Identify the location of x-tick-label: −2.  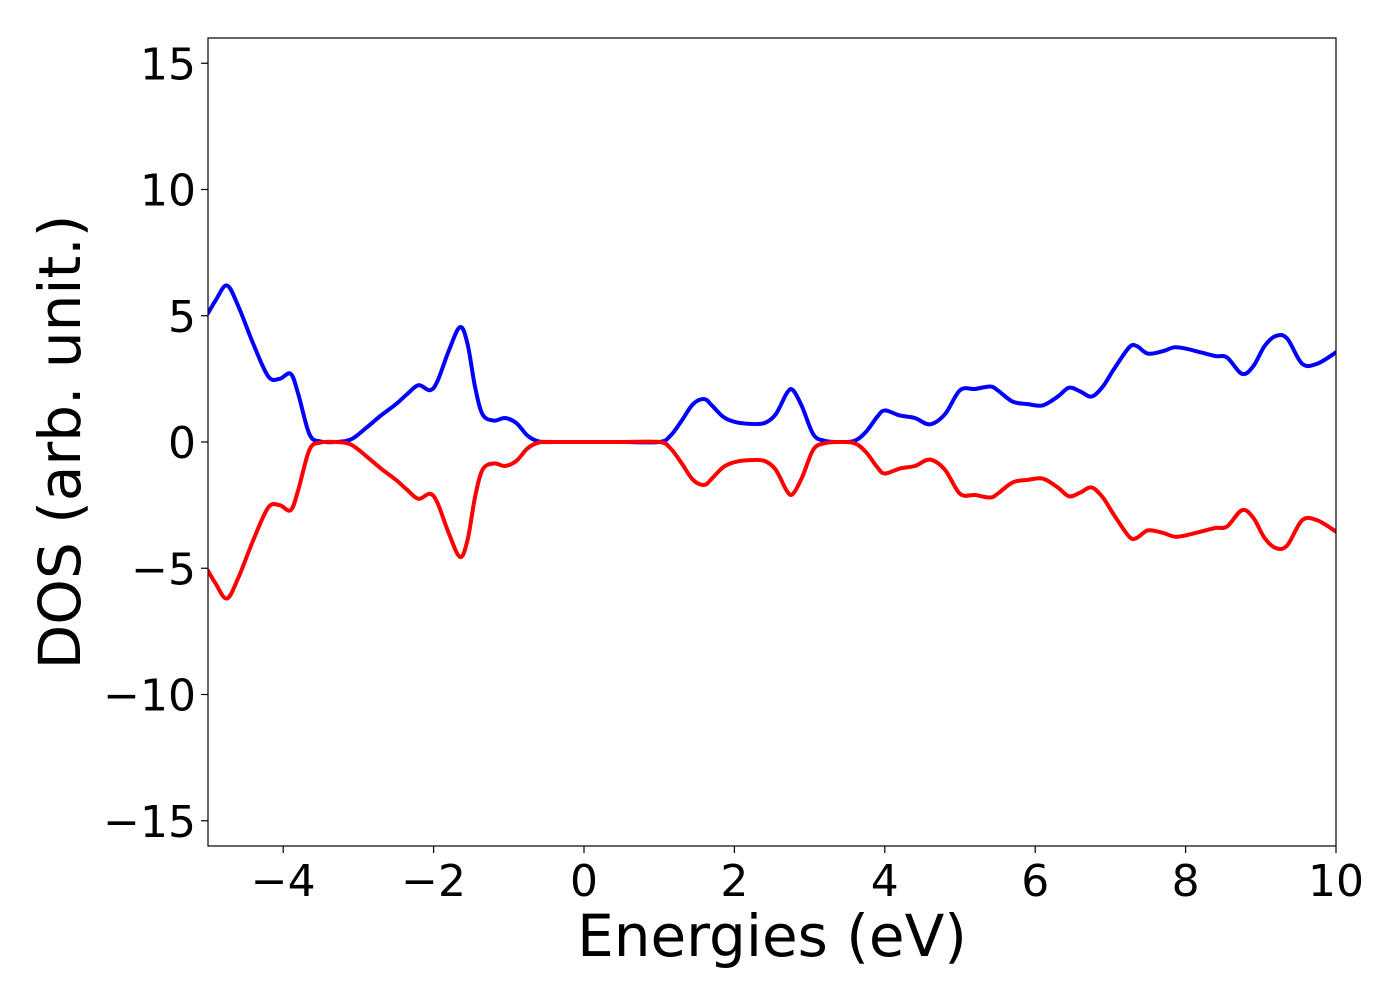
(433, 881).